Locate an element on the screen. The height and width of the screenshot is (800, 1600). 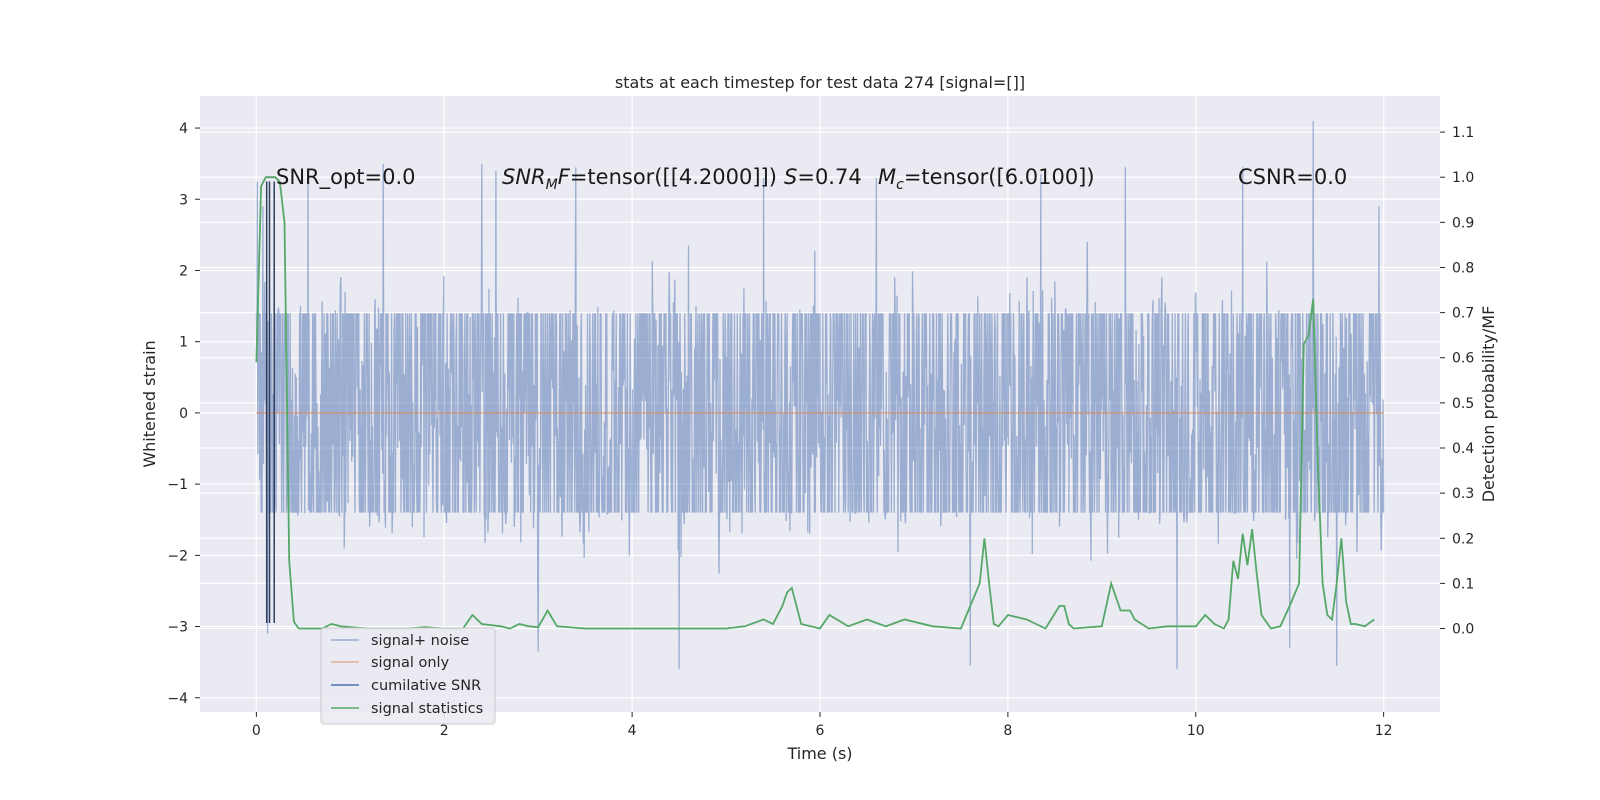
y-tick-label: 4 is located at coordinates (183, 129).